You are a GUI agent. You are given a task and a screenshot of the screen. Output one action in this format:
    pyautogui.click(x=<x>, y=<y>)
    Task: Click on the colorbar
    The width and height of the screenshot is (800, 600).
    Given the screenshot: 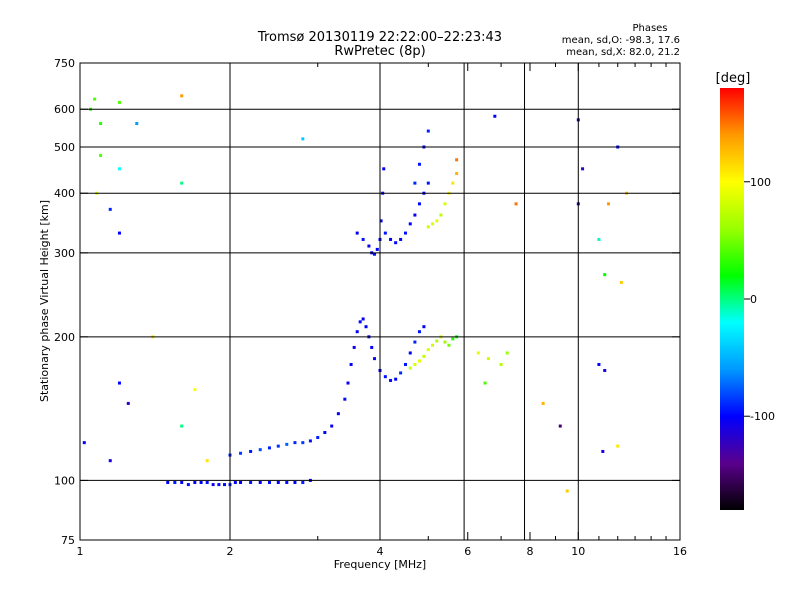 What is the action you would take?
    pyautogui.click(x=732, y=299)
    